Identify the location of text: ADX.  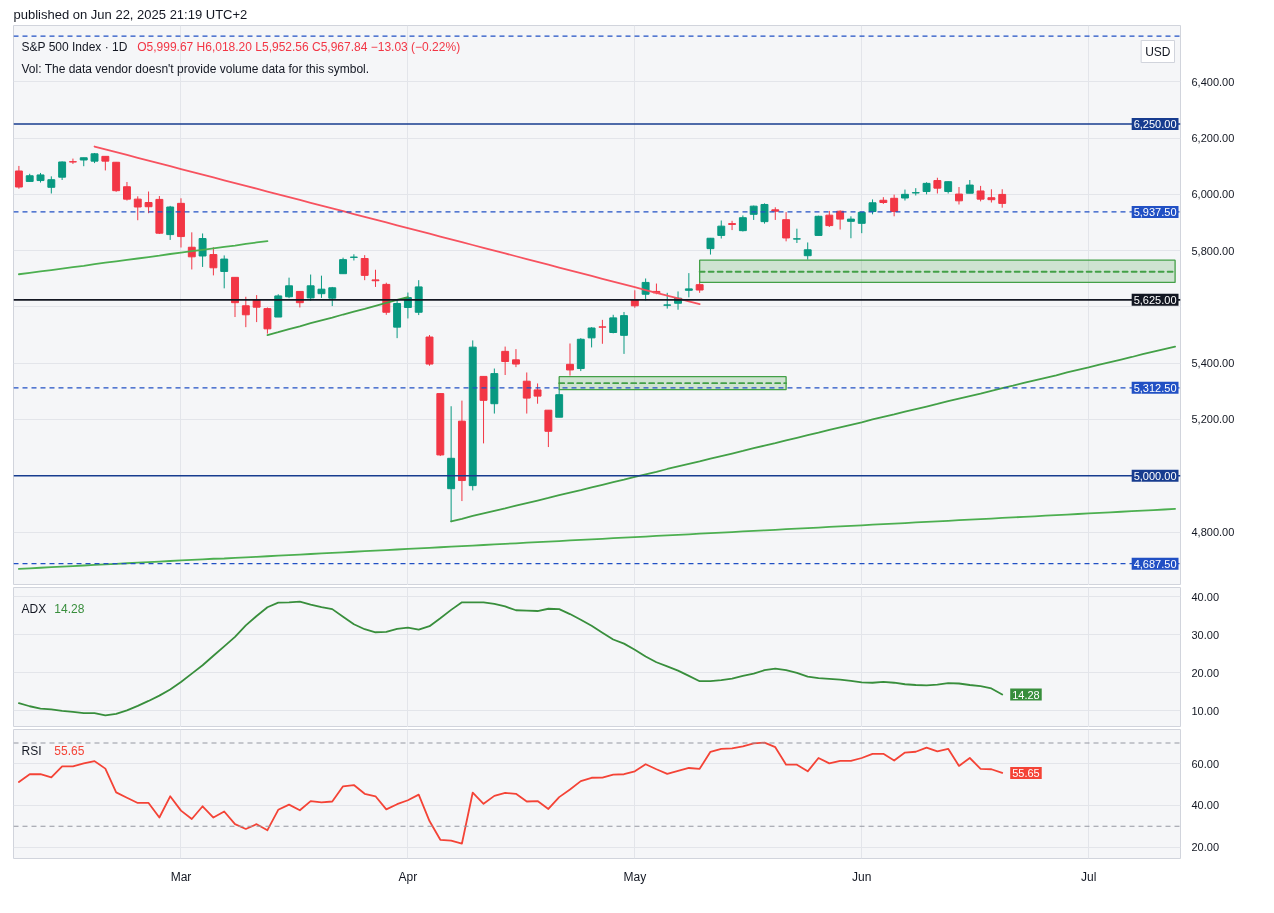
(34, 608).